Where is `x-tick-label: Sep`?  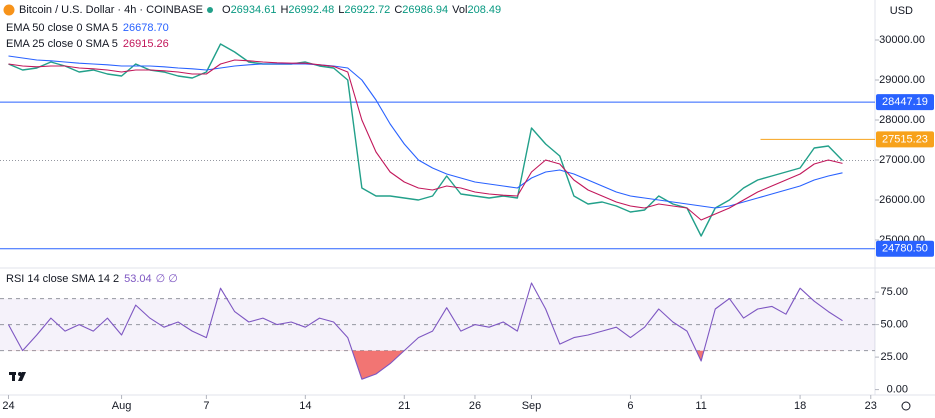
x-tick-label: Sep is located at coordinates (532, 406).